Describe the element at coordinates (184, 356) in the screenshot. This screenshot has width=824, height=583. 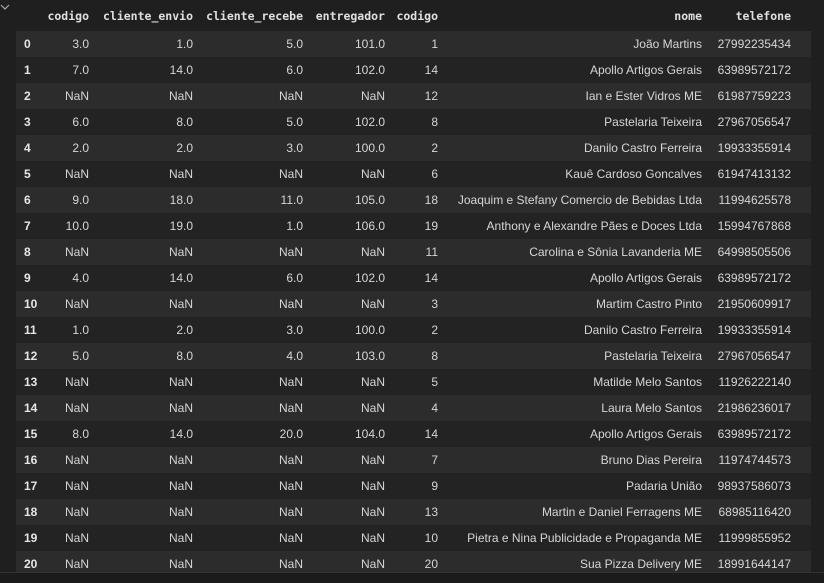
I see `table-cell: 8.0` at that location.